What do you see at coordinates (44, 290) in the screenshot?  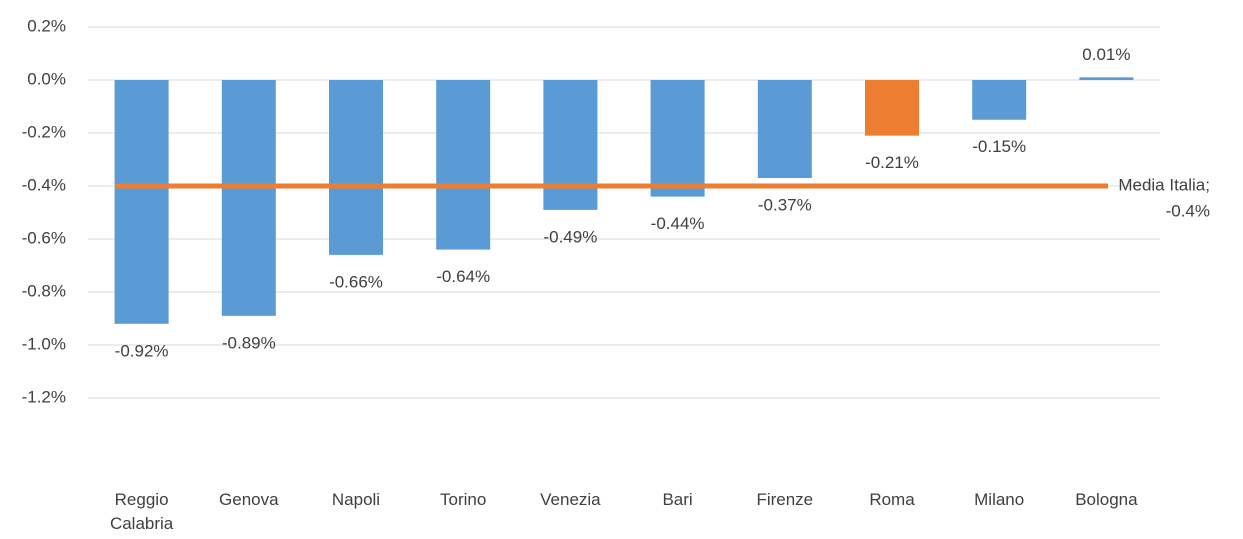 I see `y-tick-label: -0.8%` at bounding box center [44, 290].